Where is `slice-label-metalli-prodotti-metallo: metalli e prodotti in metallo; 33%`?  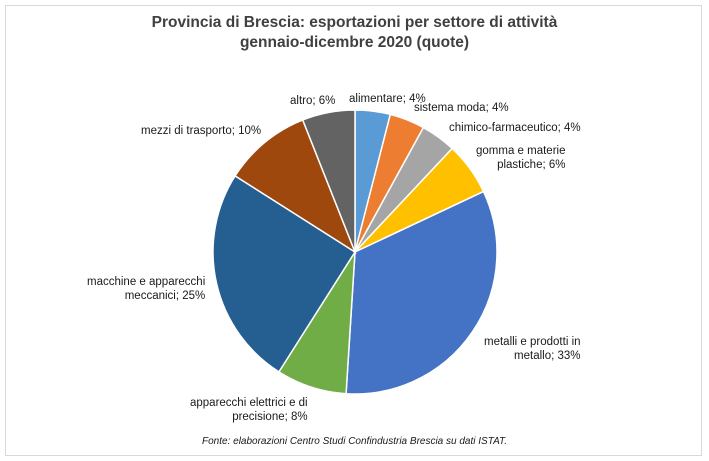 slice-label-metalli-prodotti-metallo: metalli e prodotti in metallo; 33% is located at coordinates (532, 349).